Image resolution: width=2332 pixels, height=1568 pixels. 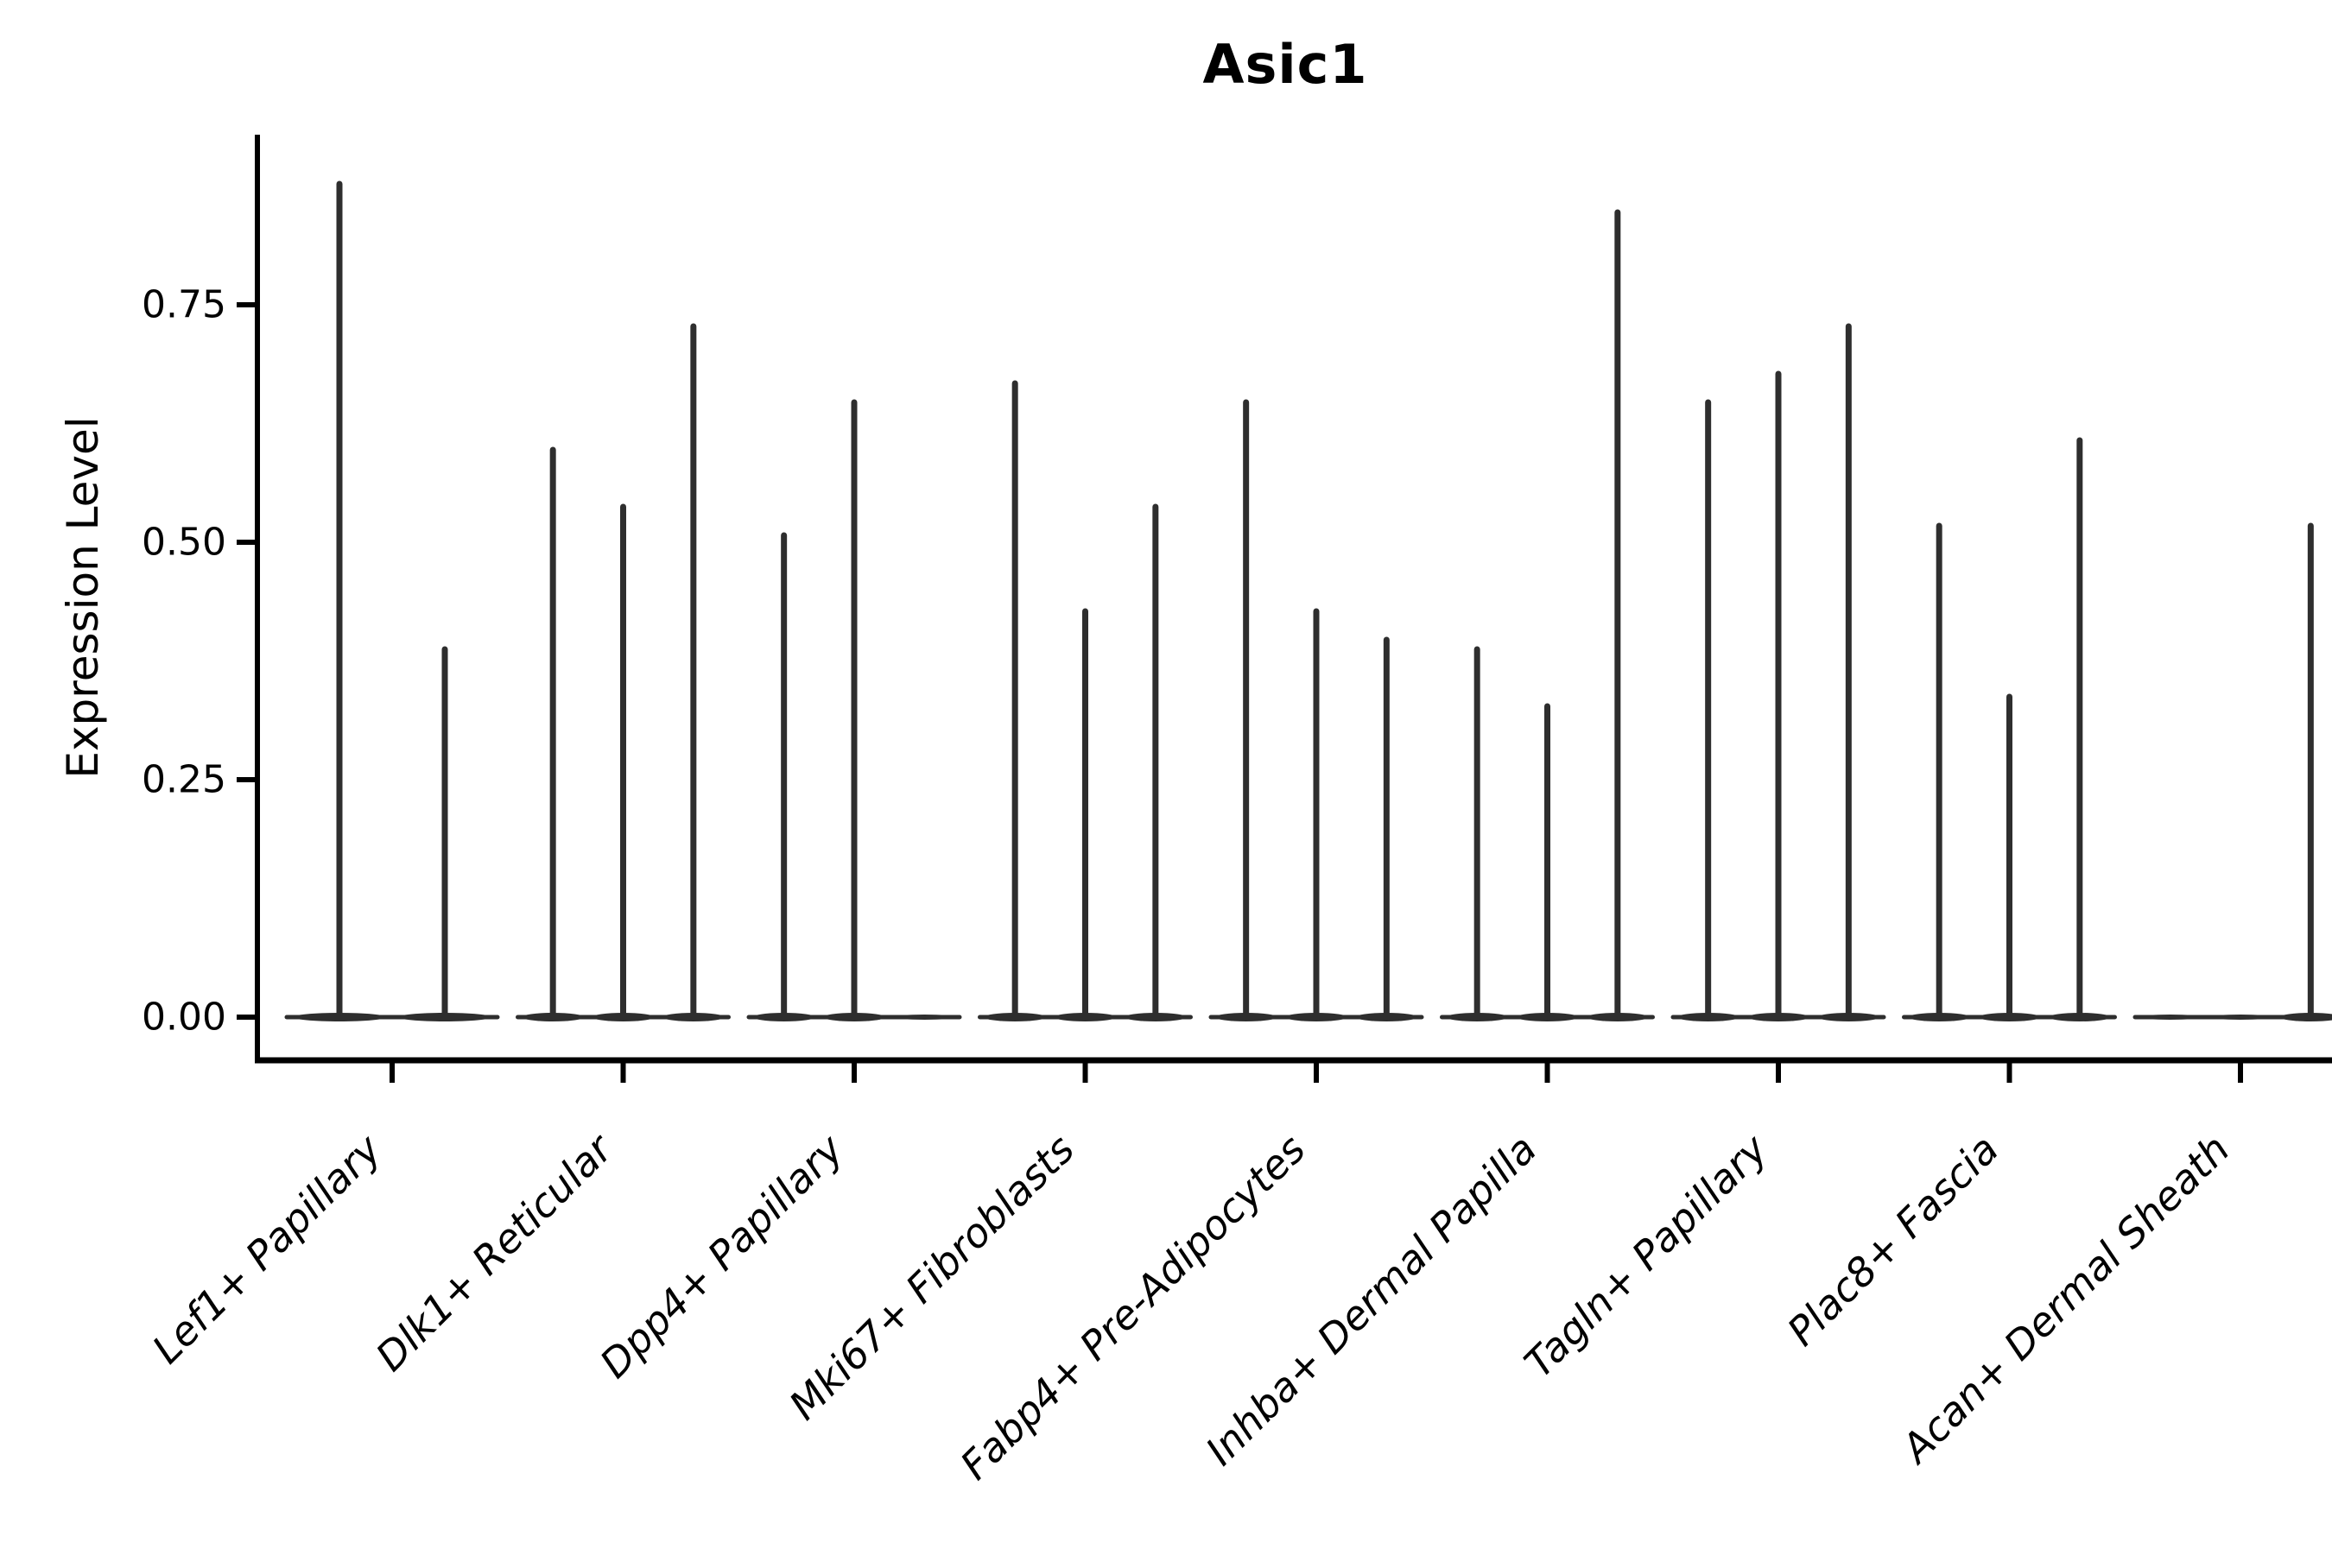 What do you see at coordinates (1285, 64) in the screenshot?
I see `chart-title: Asic1` at bounding box center [1285, 64].